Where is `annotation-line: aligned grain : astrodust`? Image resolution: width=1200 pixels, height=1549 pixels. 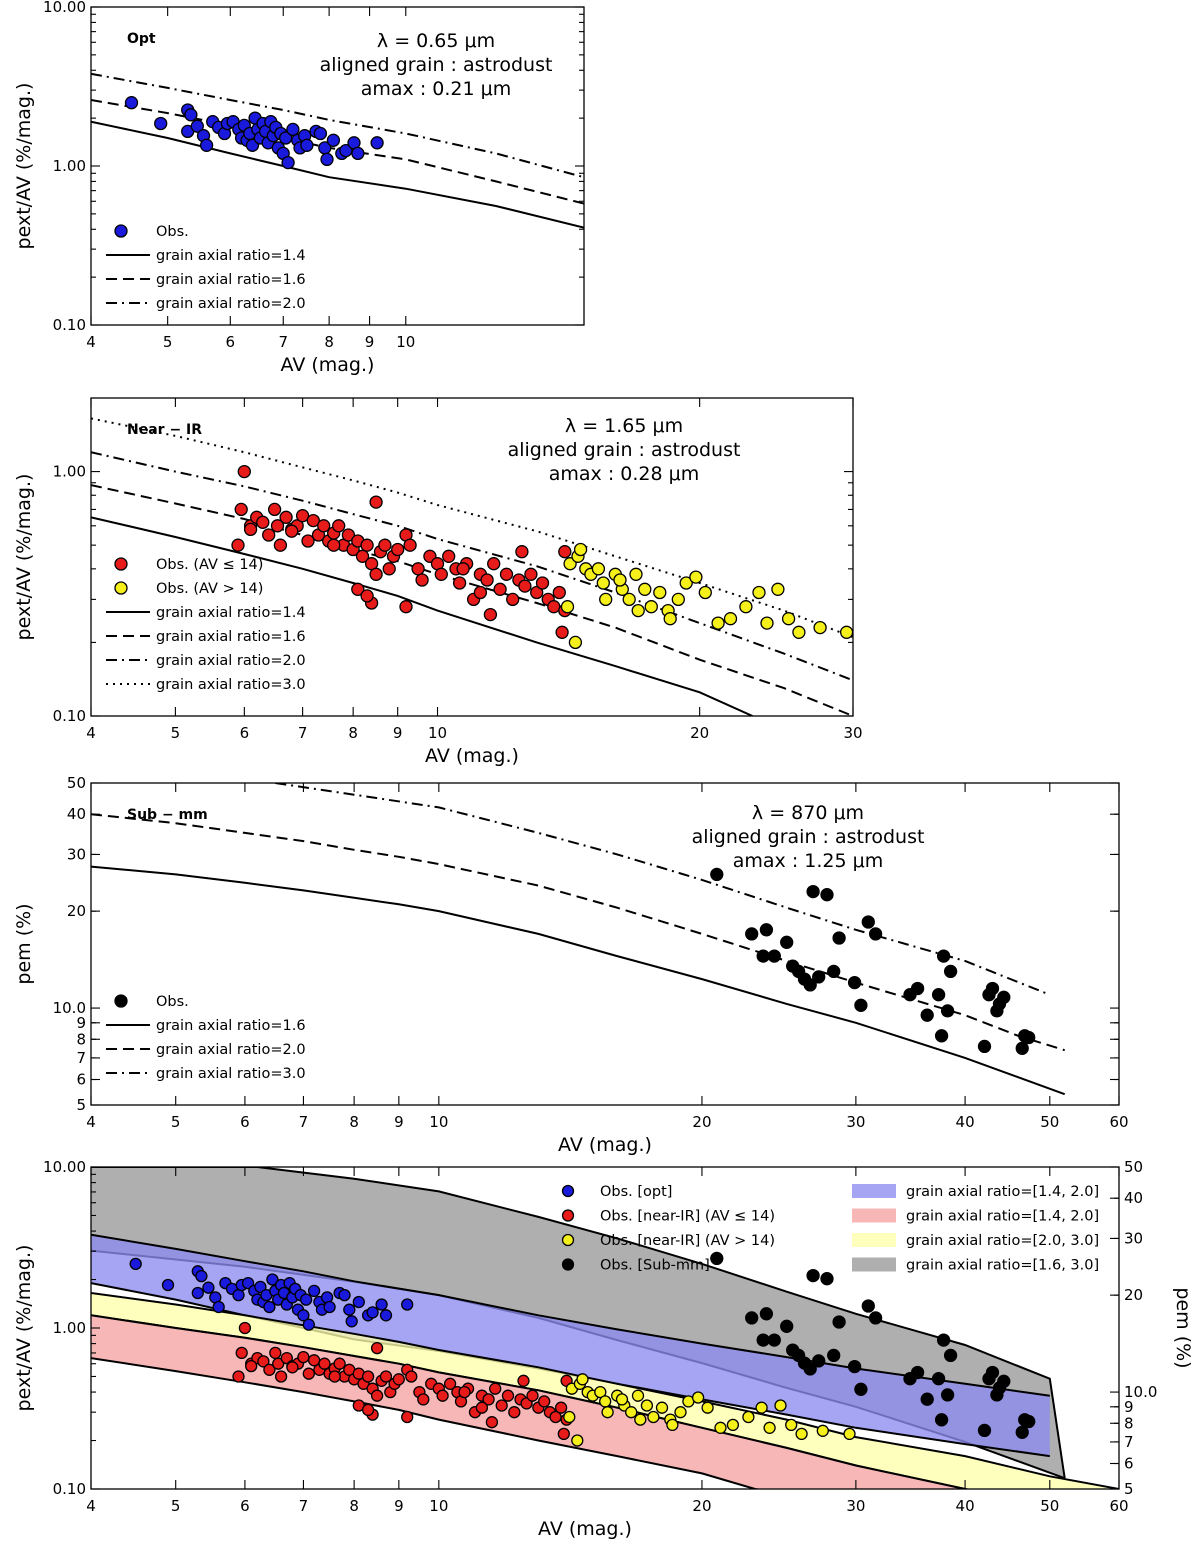
annotation-line: aligned grain : astrodust is located at coordinates (808, 837).